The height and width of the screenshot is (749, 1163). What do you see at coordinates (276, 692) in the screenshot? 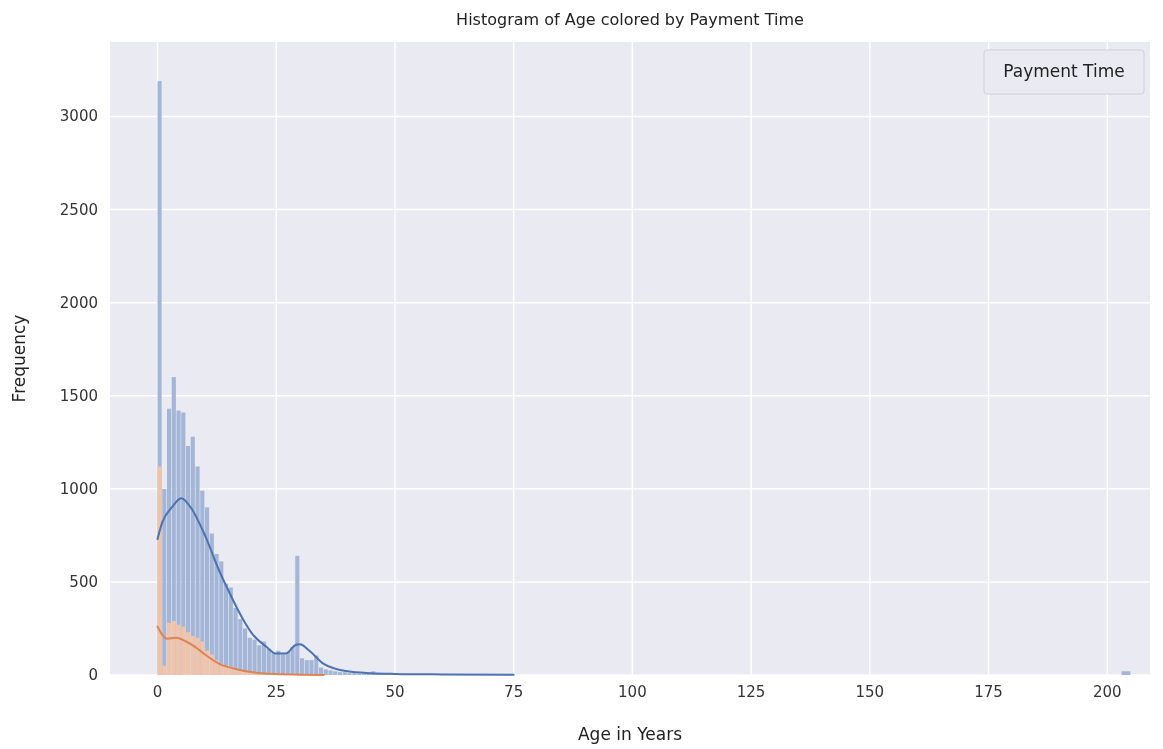
I see `x-tick-label: 25` at bounding box center [276, 692].